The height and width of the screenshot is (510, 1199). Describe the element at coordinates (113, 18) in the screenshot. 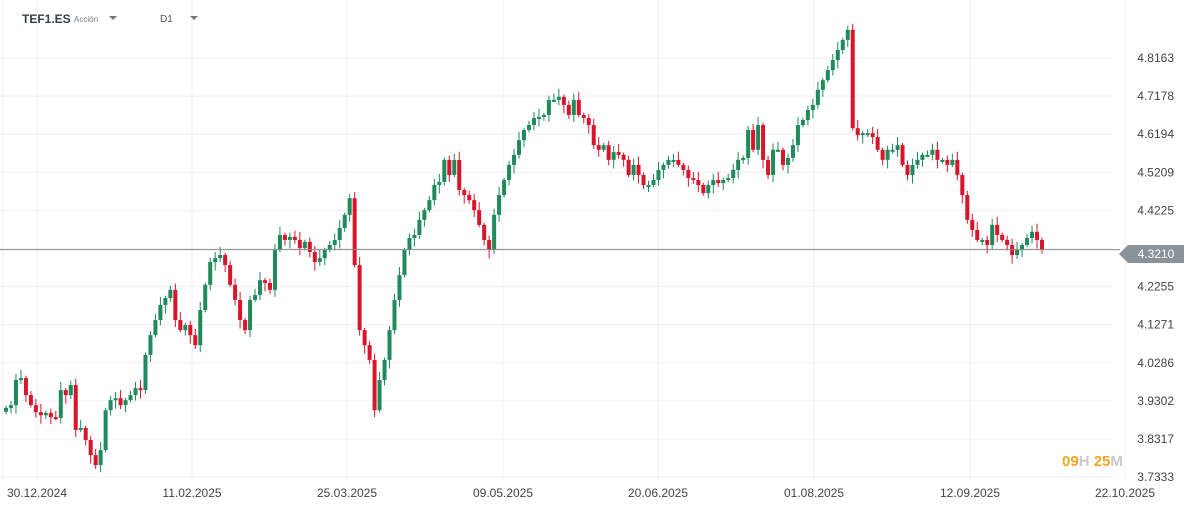

I see `symbol-dropdown-chevron-icon` at that location.